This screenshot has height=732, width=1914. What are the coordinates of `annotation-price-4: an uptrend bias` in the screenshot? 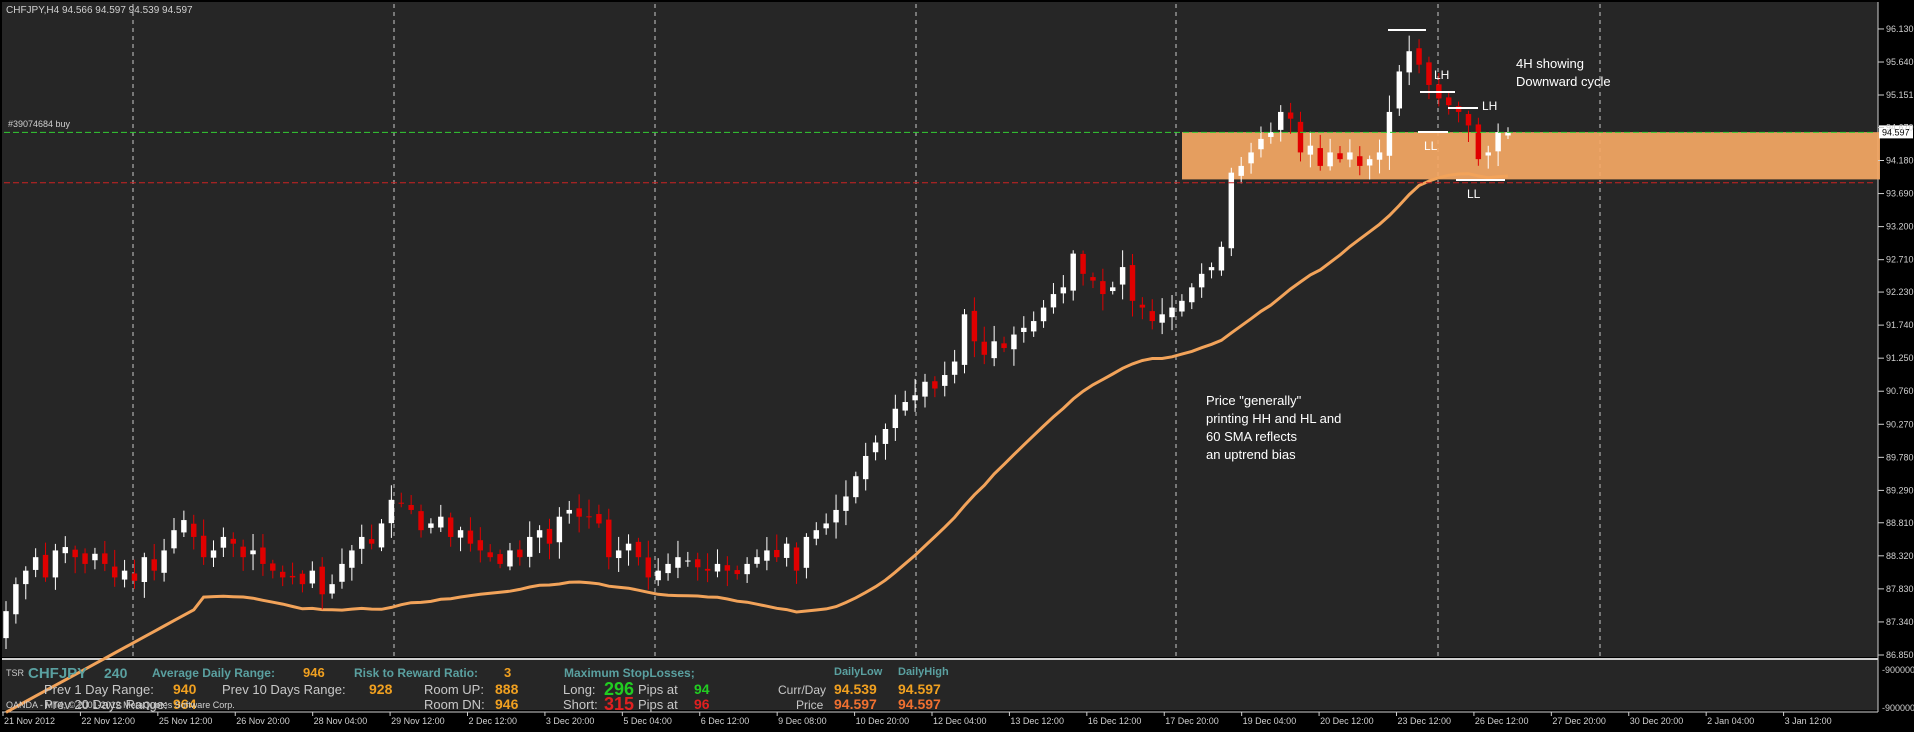 It's located at (1251, 454).